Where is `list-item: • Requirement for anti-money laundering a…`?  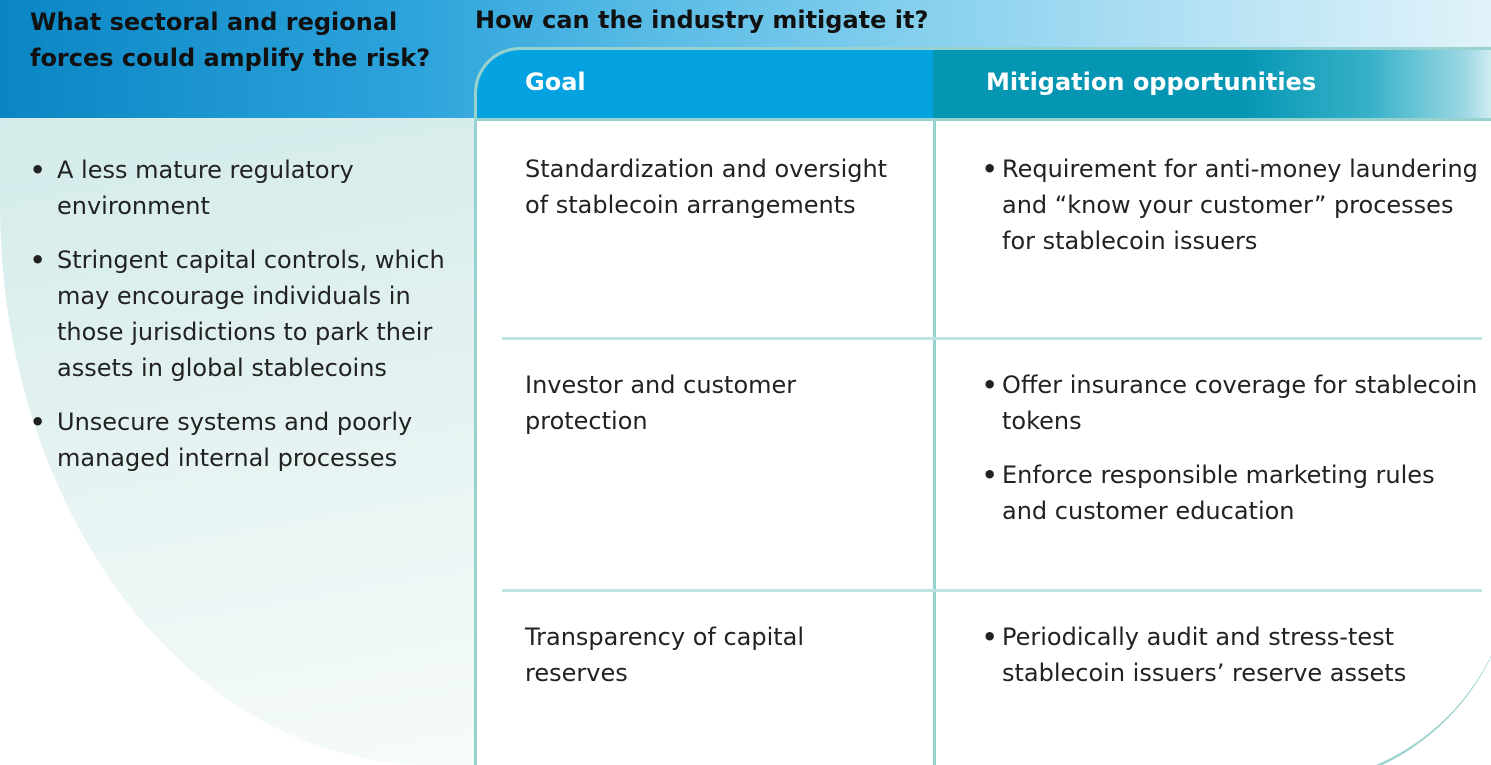
list-item: • Requirement for anti-money laundering a… is located at coordinates (1232, 205).